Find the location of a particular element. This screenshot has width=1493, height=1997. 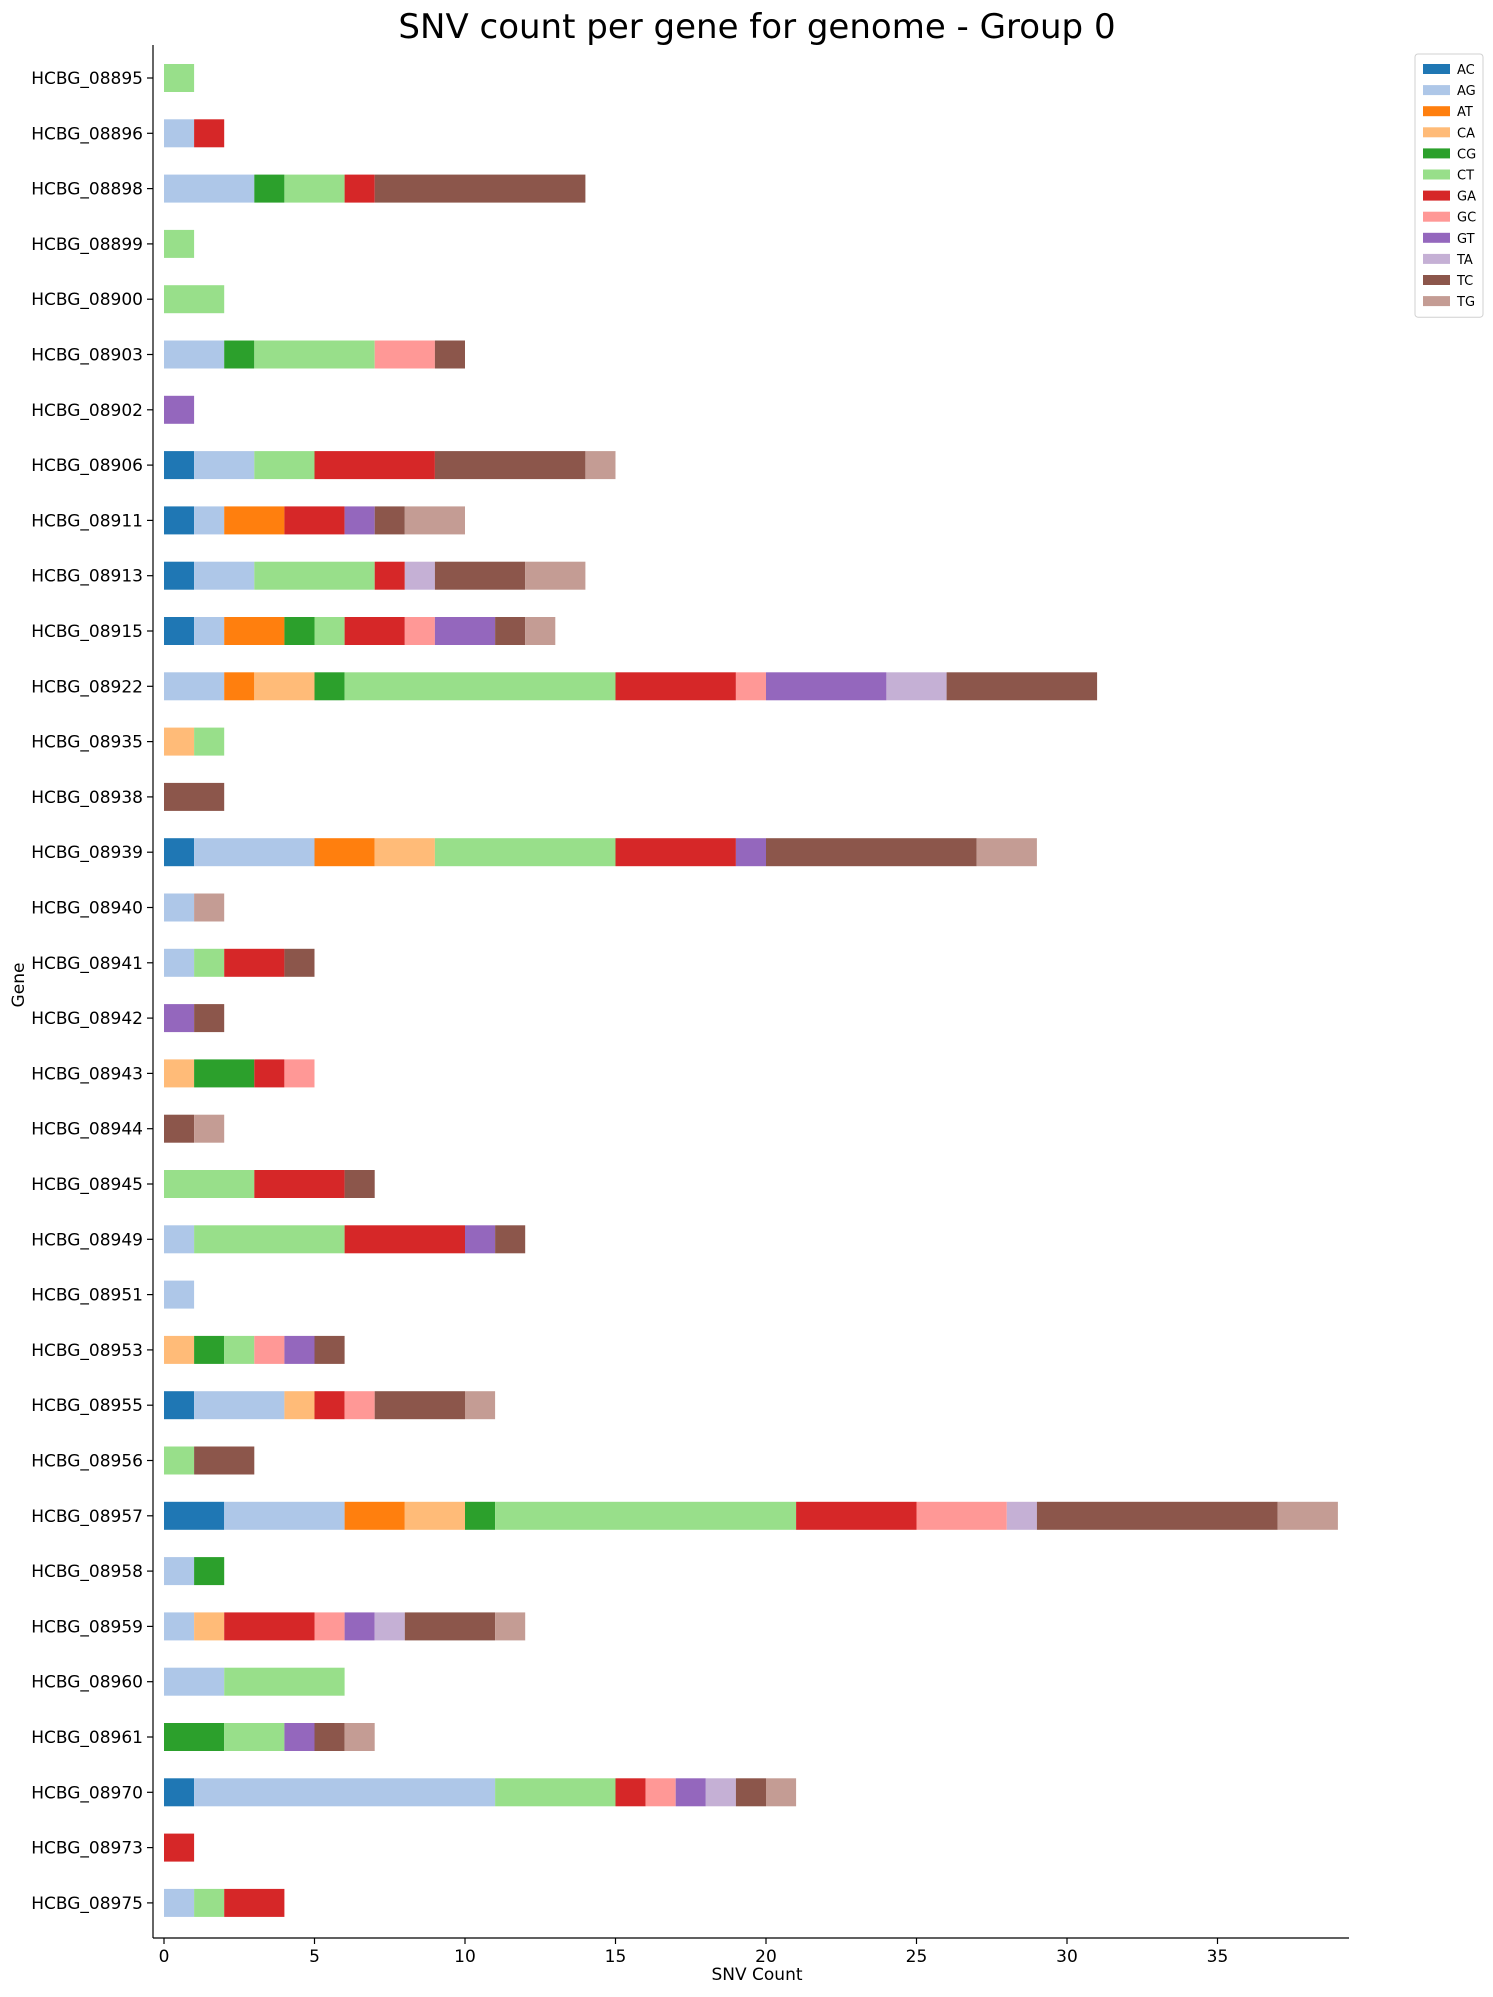

y-tick-label: HCBG_08935 is located at coordinates (87, 743).